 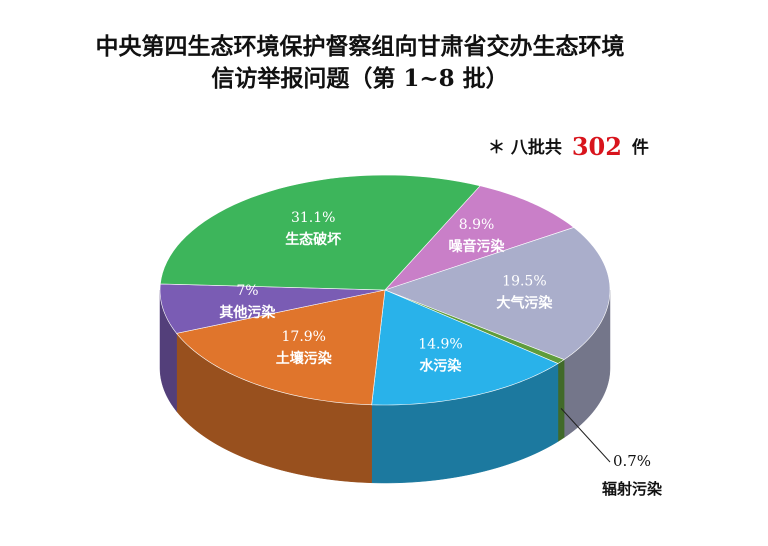 What do you see at coordinates (568, 146) in the screenshot?
I see `note: ＊ 八批共 302 件` at bounding box center [568, 146].